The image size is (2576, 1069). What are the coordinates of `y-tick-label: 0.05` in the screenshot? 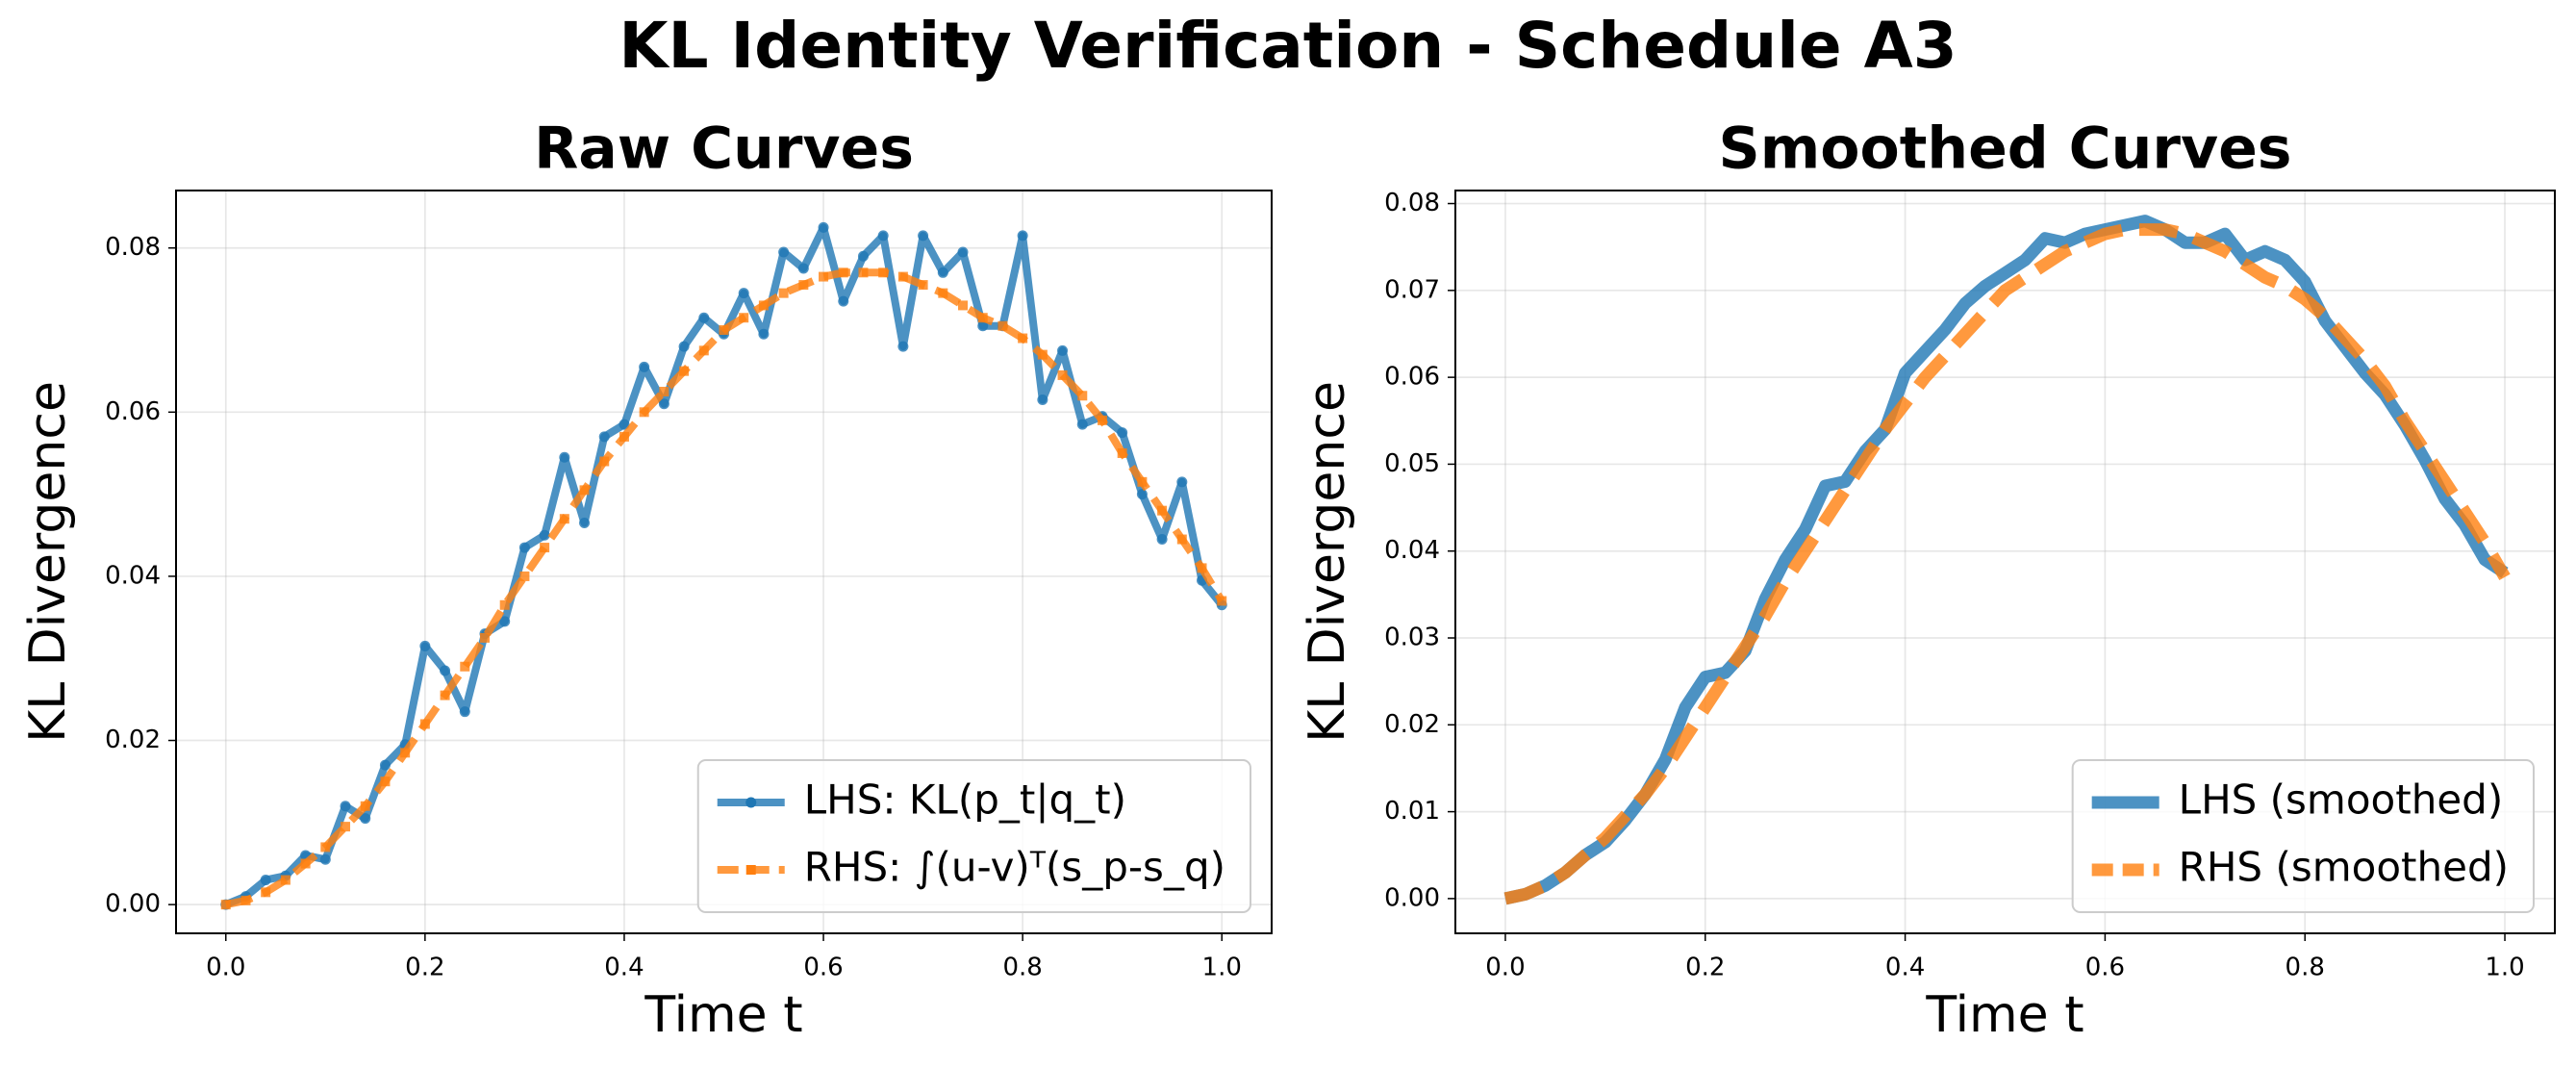 It's located at (1412, 463).